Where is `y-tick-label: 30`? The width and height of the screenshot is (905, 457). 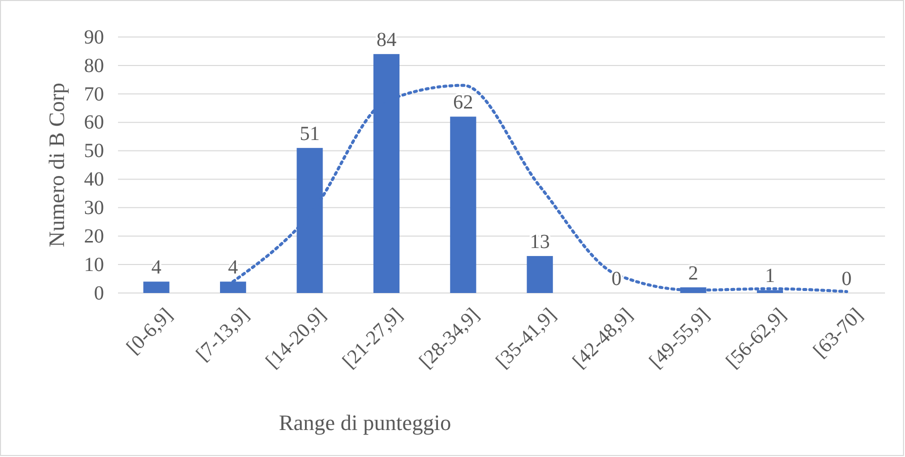 y-tick-label: 30 is located at coordinates (94, 208).